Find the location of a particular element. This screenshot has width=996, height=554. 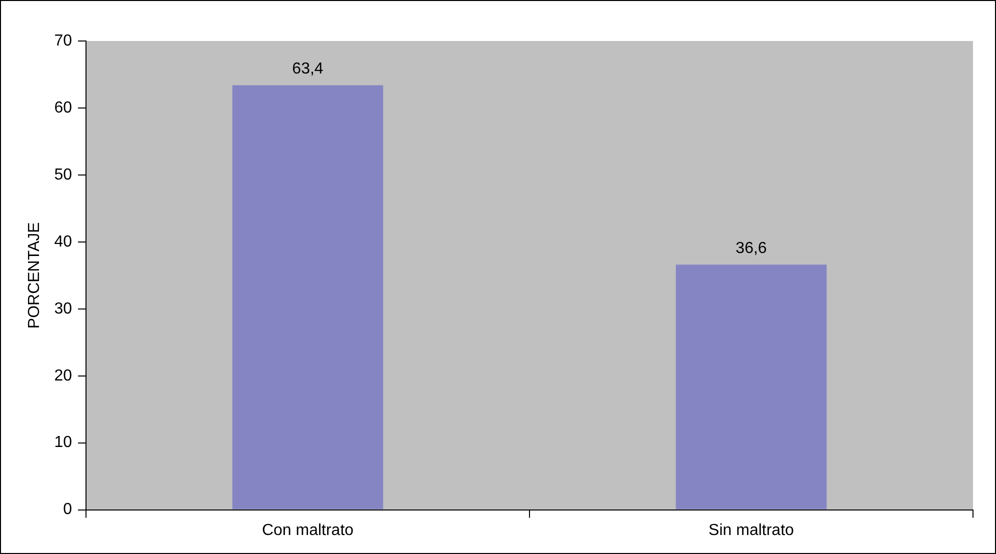

y-axis-title: PORCENTAJE is located at coordinates (35, 275).